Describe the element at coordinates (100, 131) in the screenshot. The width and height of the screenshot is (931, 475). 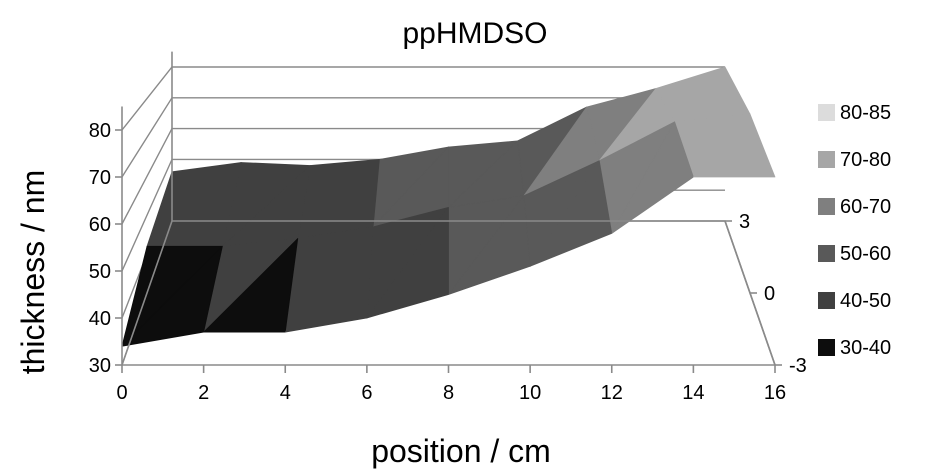
I see `y-tick-label: 80` at that location.